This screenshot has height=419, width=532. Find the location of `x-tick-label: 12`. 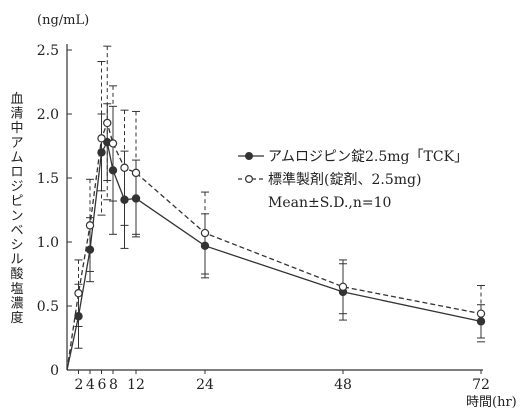

x-tick-label: 12 is located at coordinates (136, 385).